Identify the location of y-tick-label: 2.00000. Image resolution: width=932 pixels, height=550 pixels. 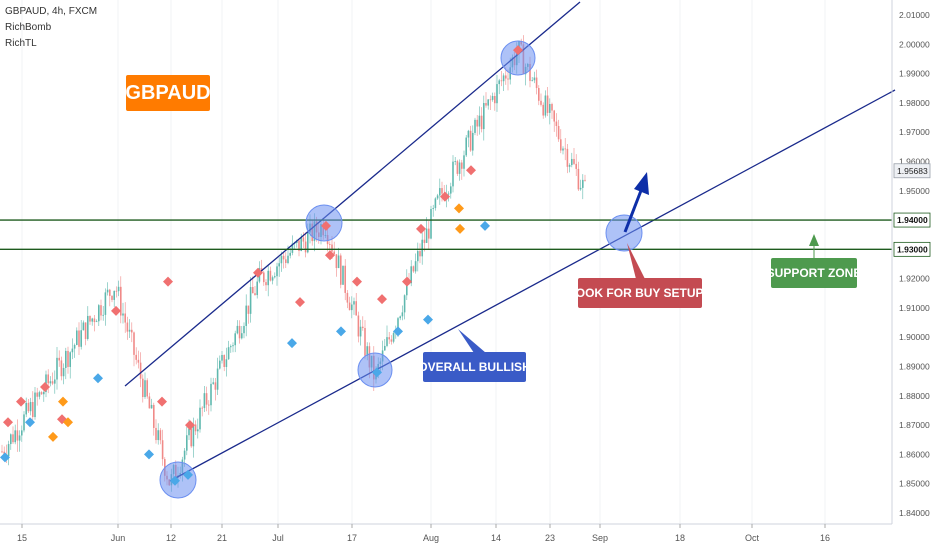
(914, 44).